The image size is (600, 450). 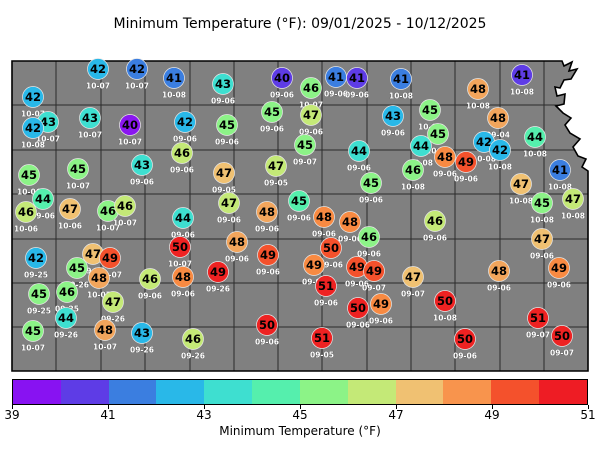 I want to click on station-marker: 46 10-08, so click(x=413, y=175).